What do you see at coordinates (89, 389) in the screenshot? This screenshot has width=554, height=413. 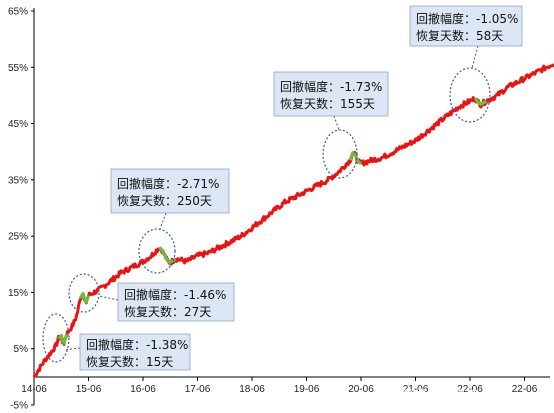 I see `x-tick-label: 15-06` at bounding box center [89, 389].